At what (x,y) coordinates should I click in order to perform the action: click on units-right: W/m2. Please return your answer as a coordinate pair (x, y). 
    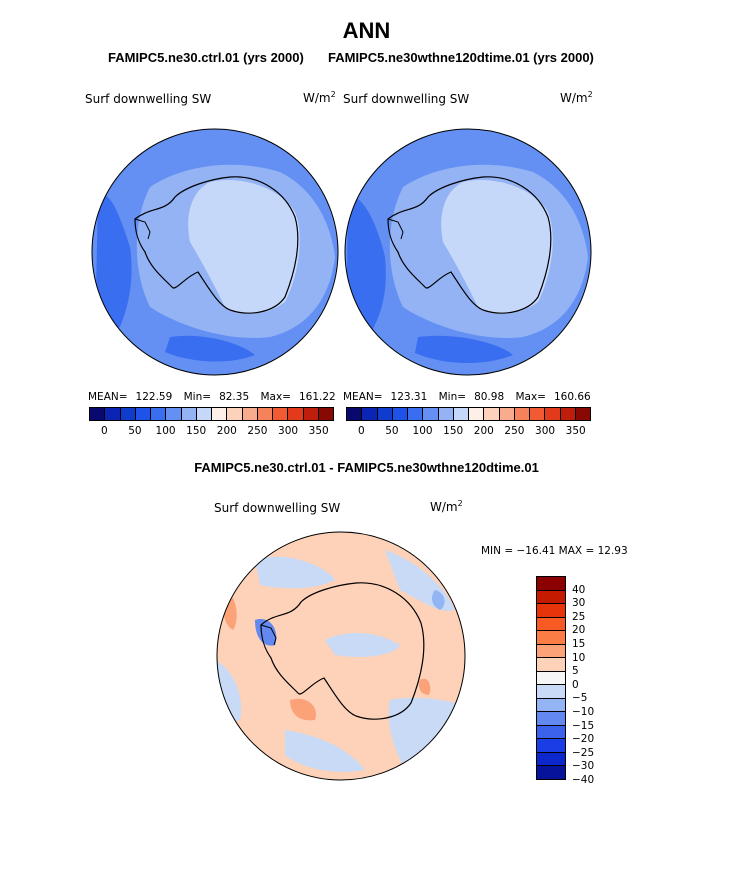
    Looking at the image, I should click on (576, 97).